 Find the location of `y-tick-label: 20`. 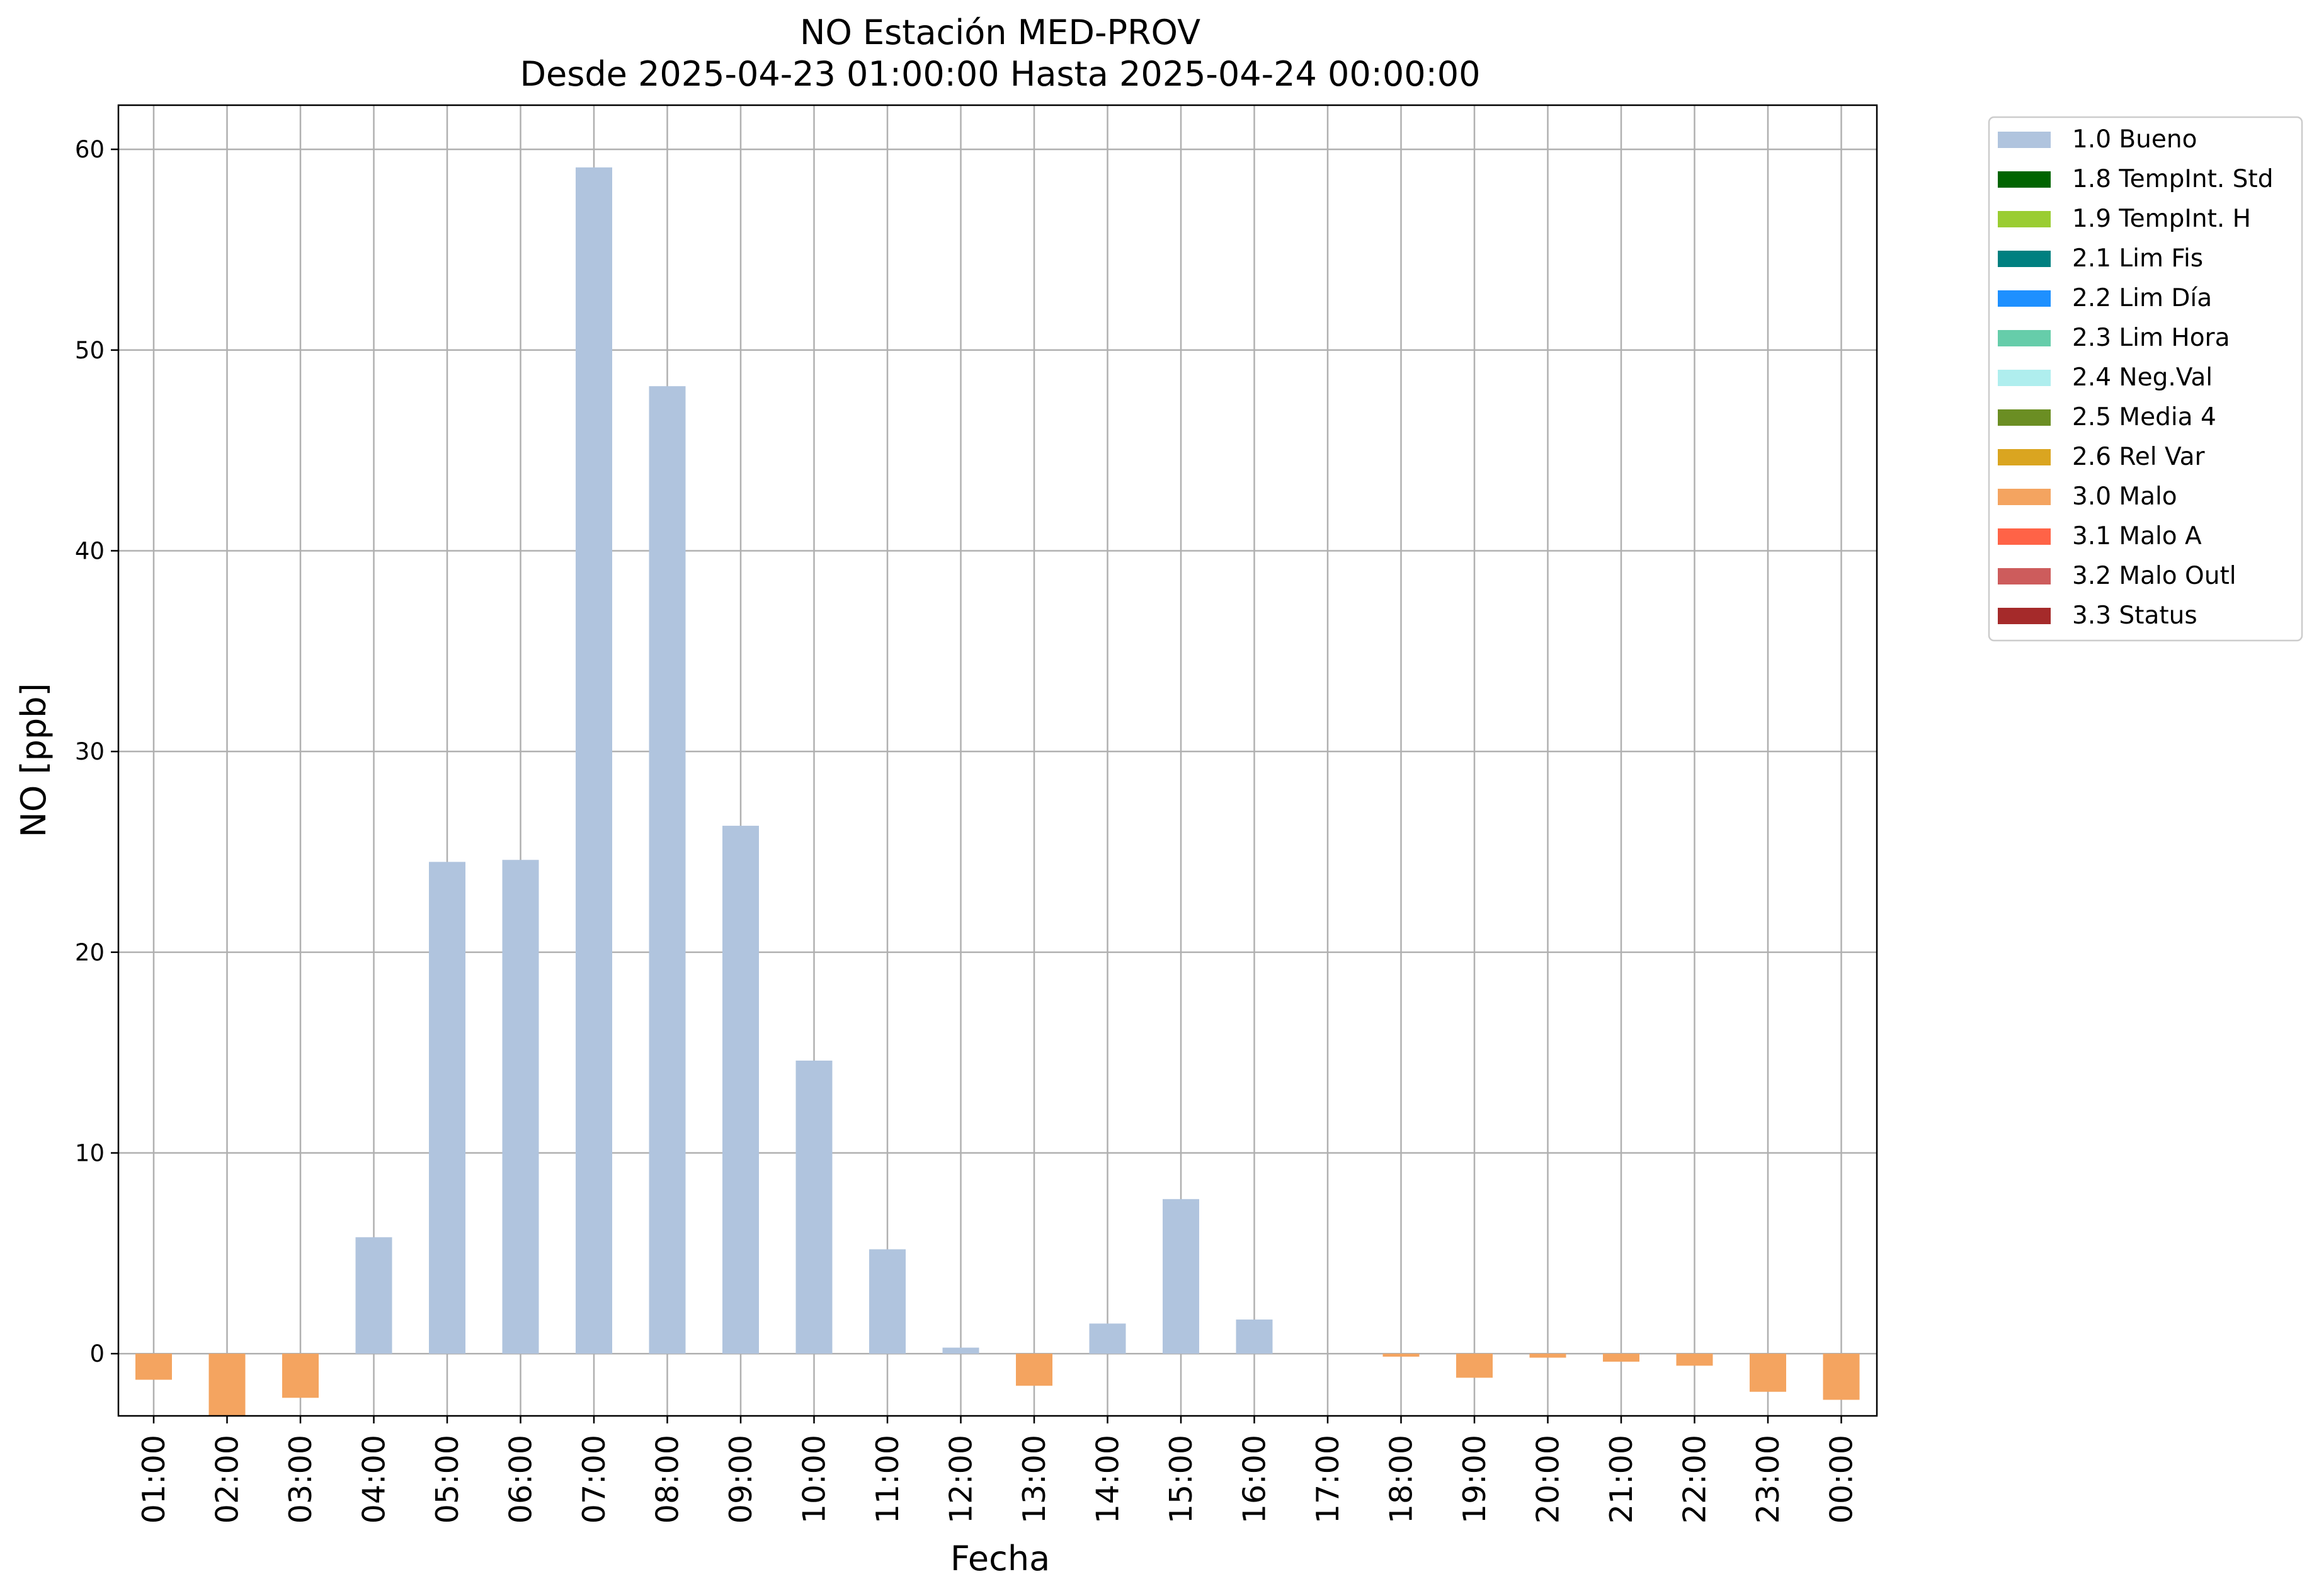

y-tick-label: 20 is located at coordinates (90, 952).